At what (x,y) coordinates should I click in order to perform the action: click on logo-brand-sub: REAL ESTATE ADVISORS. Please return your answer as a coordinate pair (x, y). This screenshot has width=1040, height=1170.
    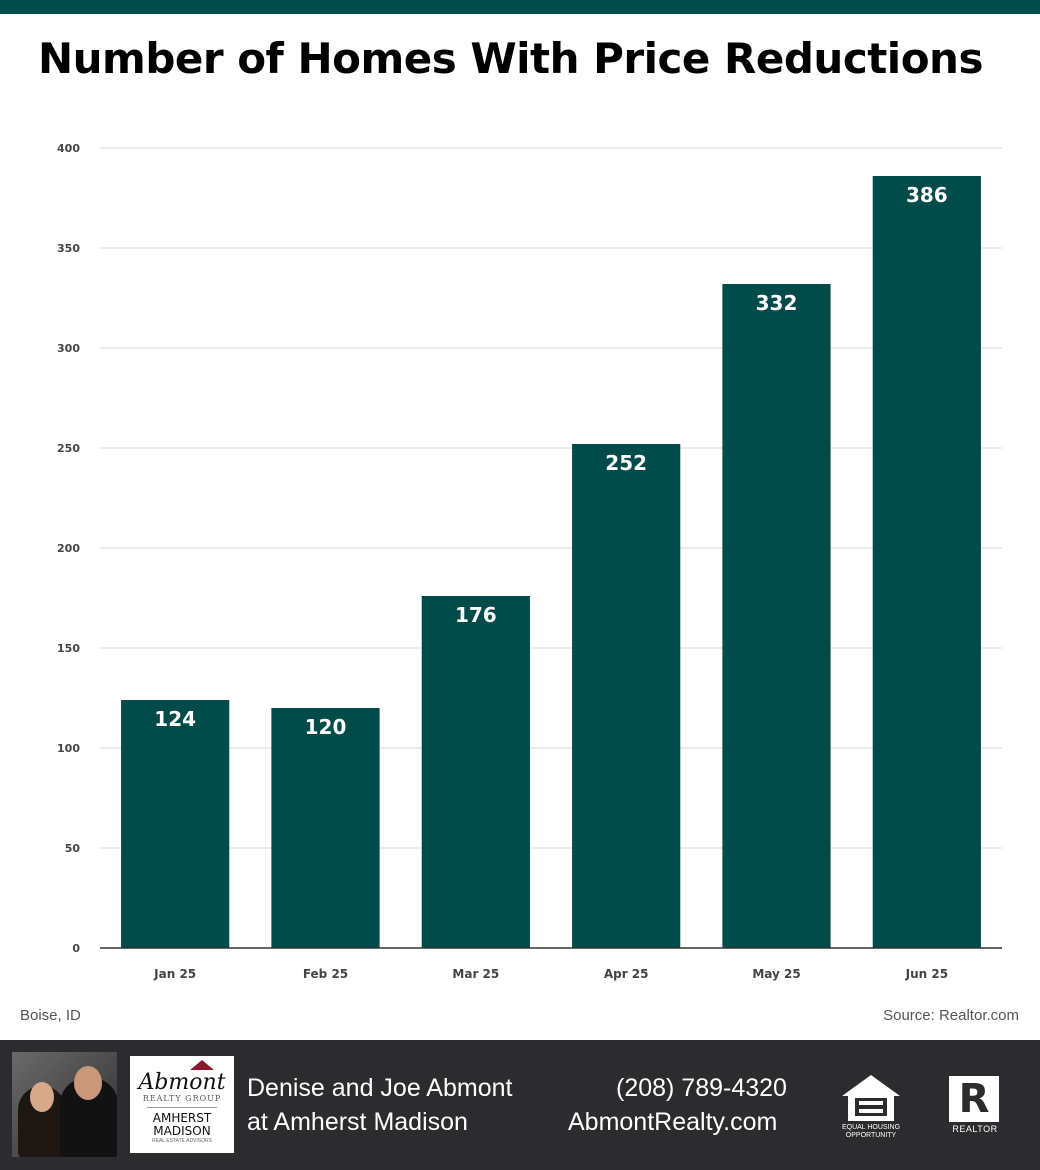
    Looking at the image, I should click on (182, 1141).